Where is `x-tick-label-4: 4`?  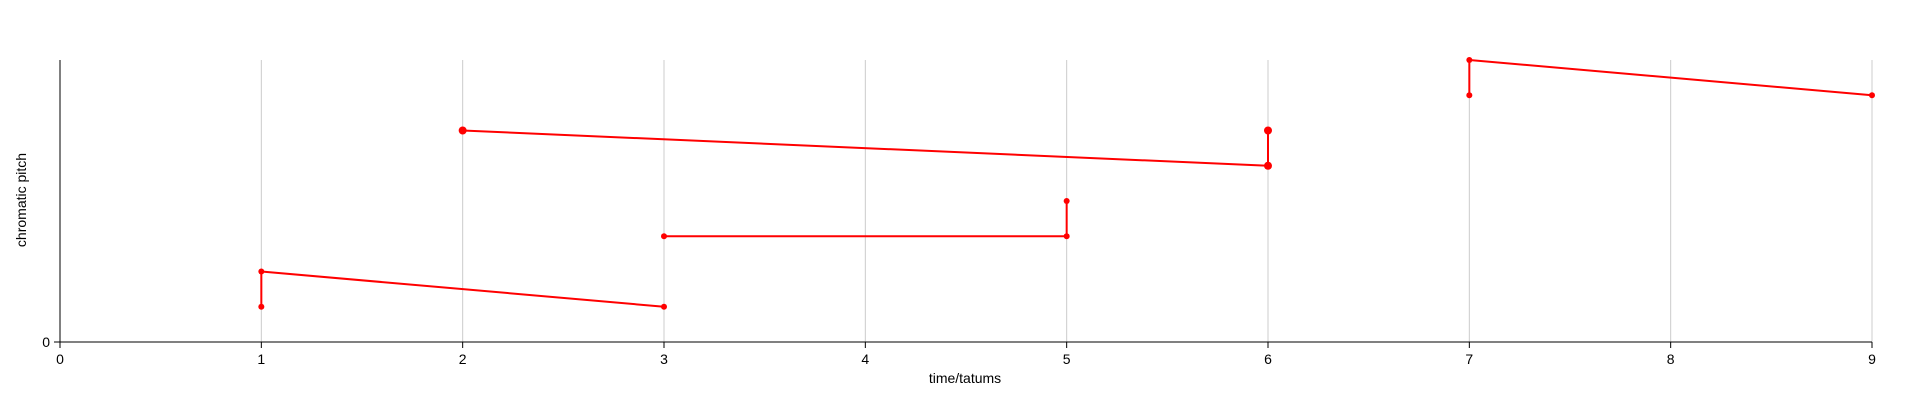
x-tick-label-4: 4 is located at coordinates (865, 359).